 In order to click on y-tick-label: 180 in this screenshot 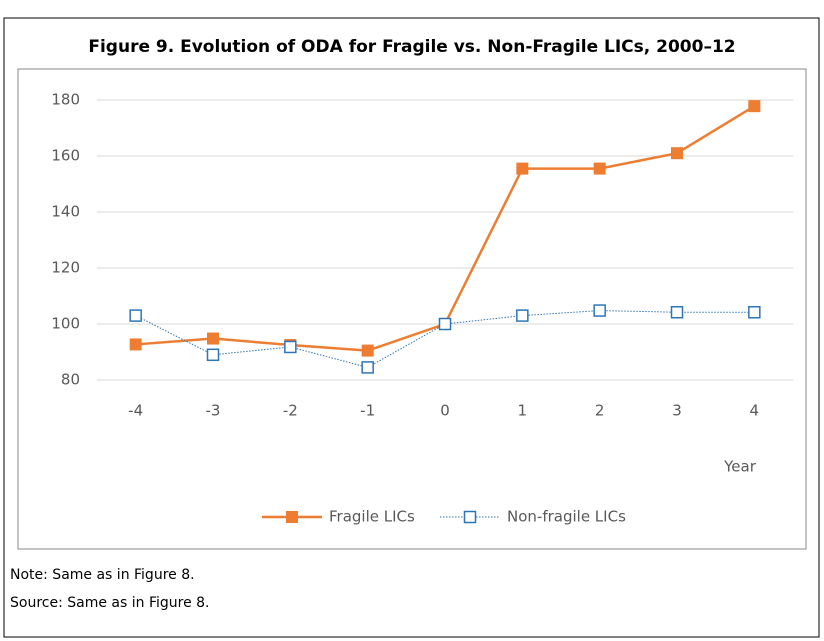, I will do `click(65, 100)`.